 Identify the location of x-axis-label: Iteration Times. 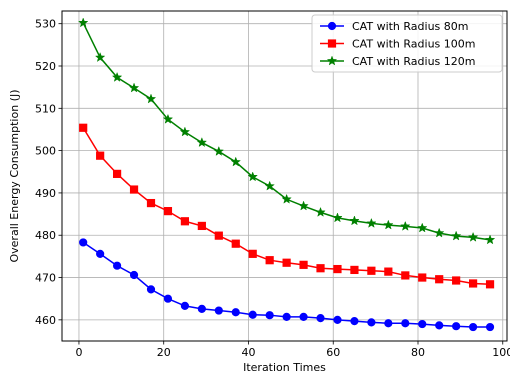
(284, 367).